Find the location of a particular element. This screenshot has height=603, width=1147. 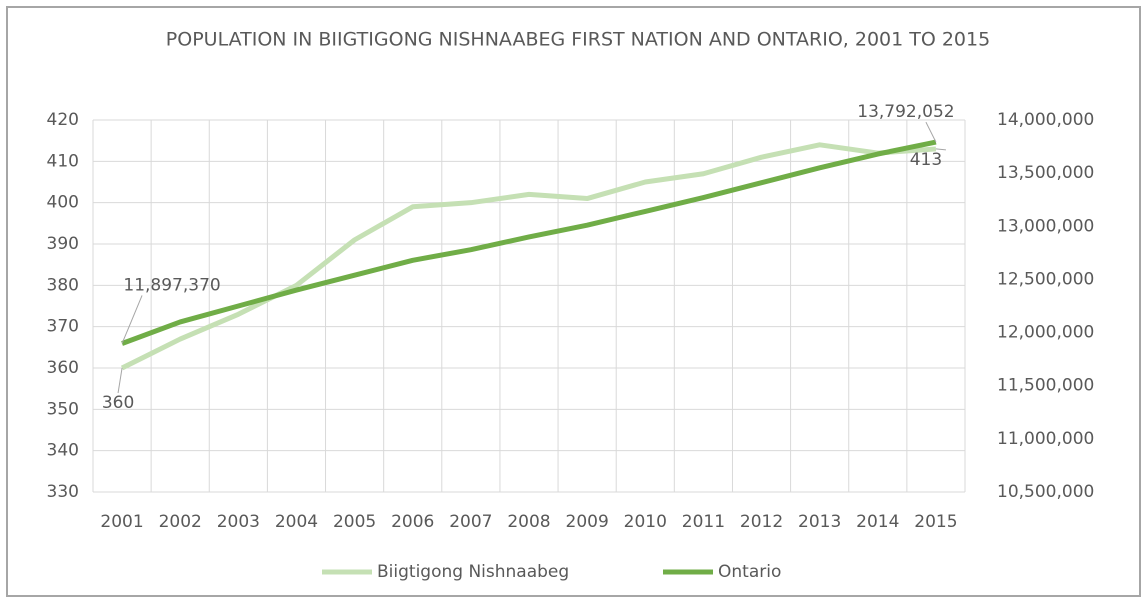

x-tick-label: 2007 is located at coordinates (470, 522).